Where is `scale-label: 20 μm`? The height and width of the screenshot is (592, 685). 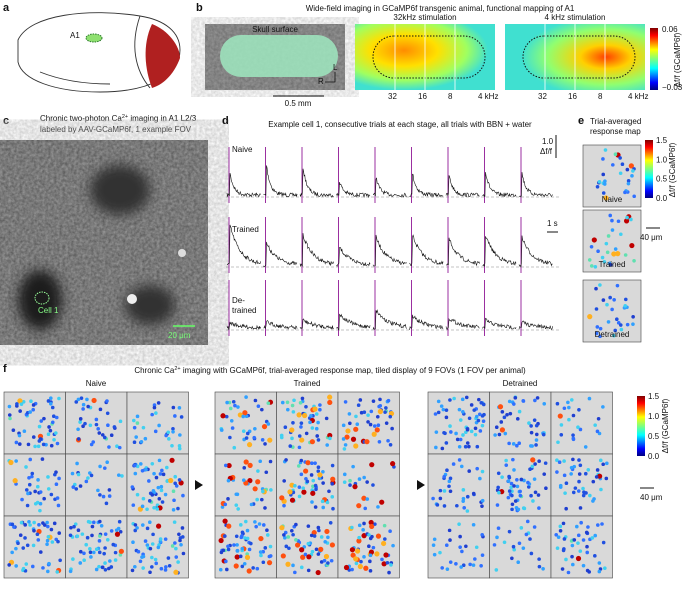
scale-label: 20 μm is located at coordinates (179, 335).